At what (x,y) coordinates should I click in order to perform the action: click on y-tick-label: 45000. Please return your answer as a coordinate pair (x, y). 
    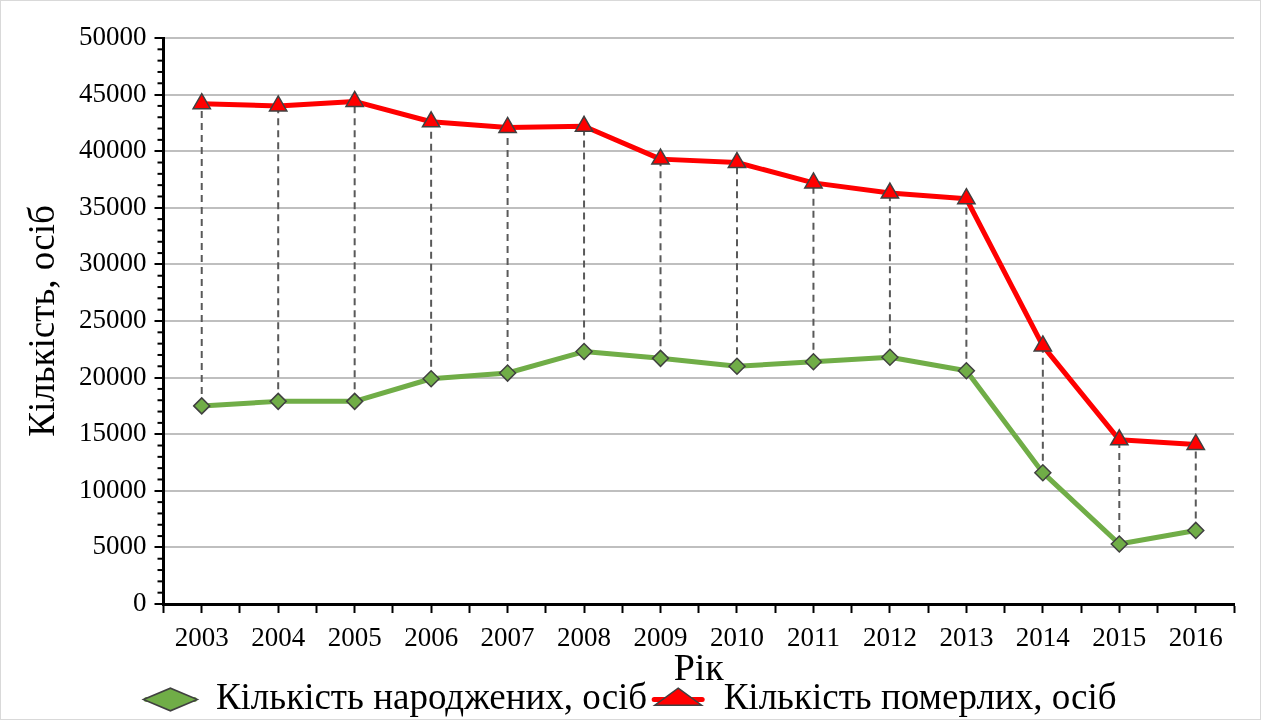
    Looking at the image, I should click on (113, 92).